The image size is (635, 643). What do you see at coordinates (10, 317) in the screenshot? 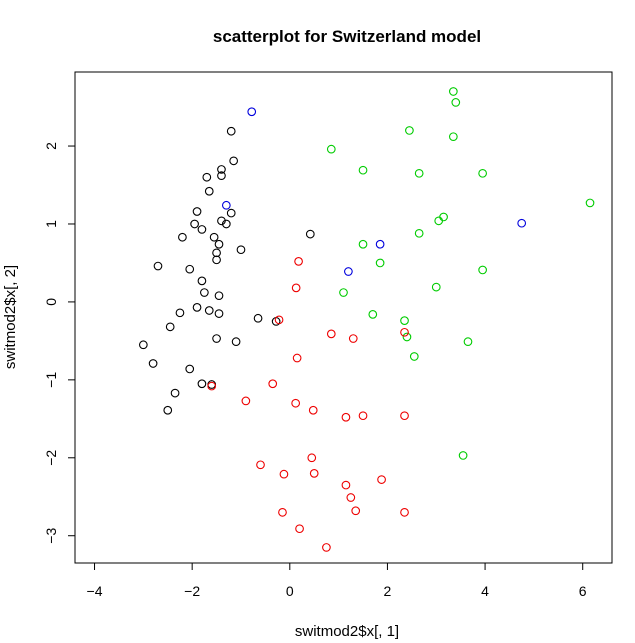
I see `y-axis-label: switmod2$x[, 2]` at bounding box center [10, 317].